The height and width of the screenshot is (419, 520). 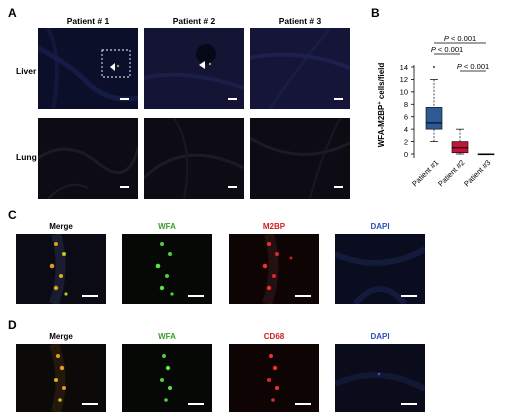 I want to click on y-tick-label: 4, so click(x=406, y=129).